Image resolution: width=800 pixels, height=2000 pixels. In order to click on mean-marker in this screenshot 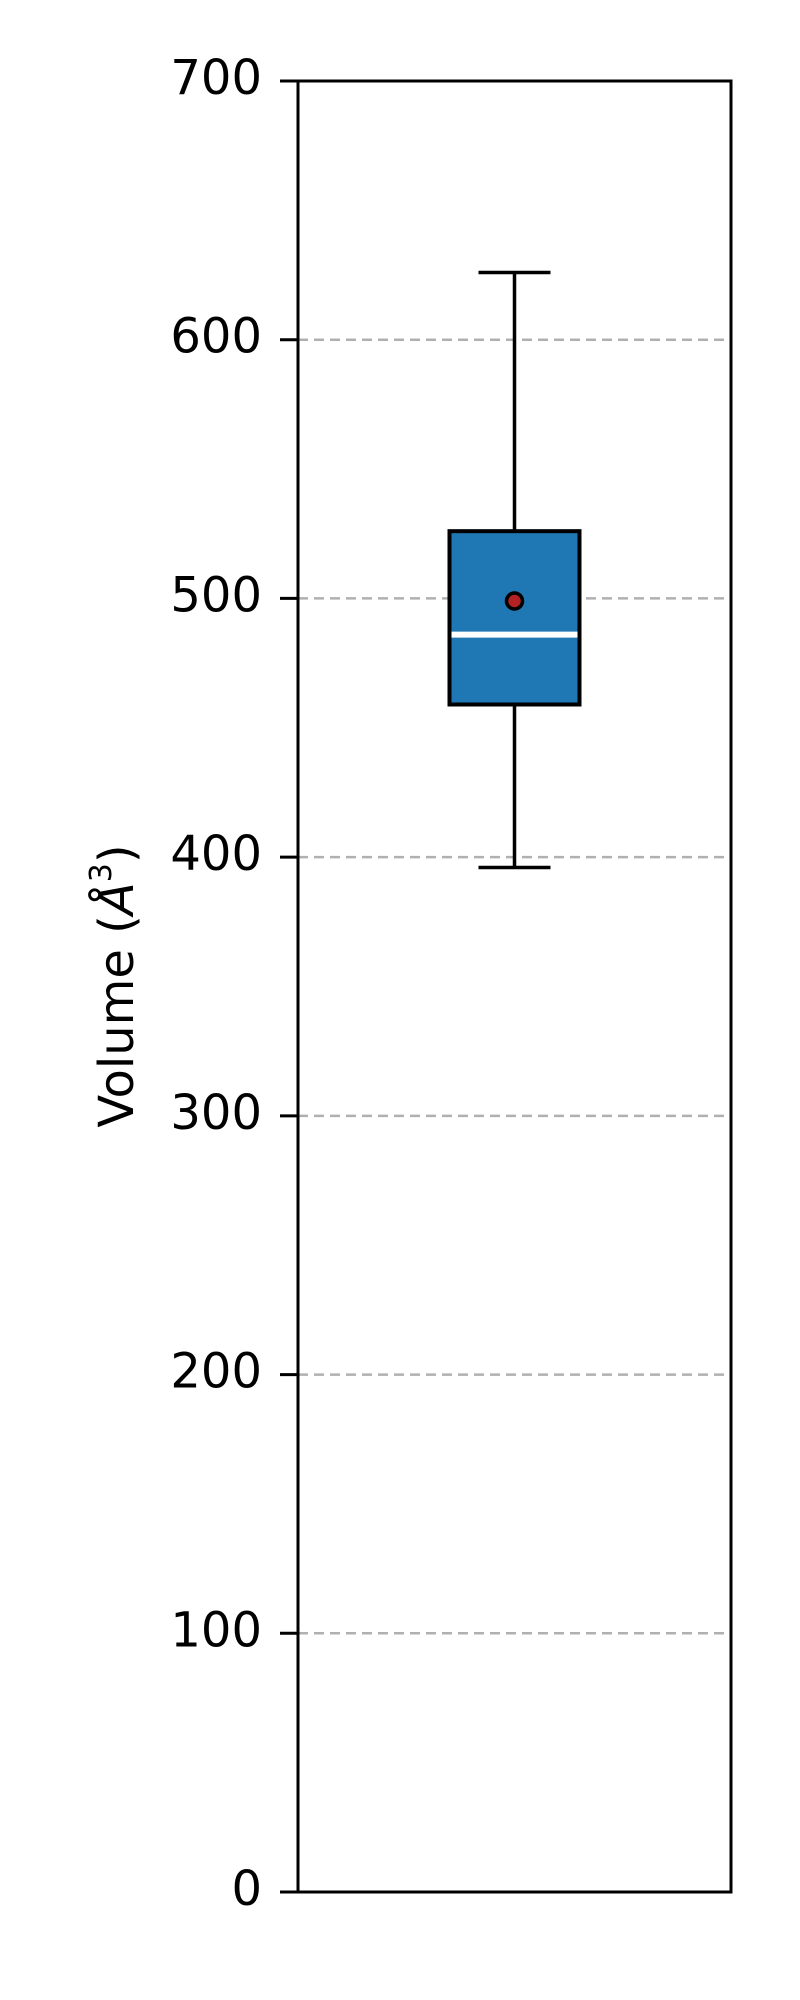, I will do `click(514, 601)`.